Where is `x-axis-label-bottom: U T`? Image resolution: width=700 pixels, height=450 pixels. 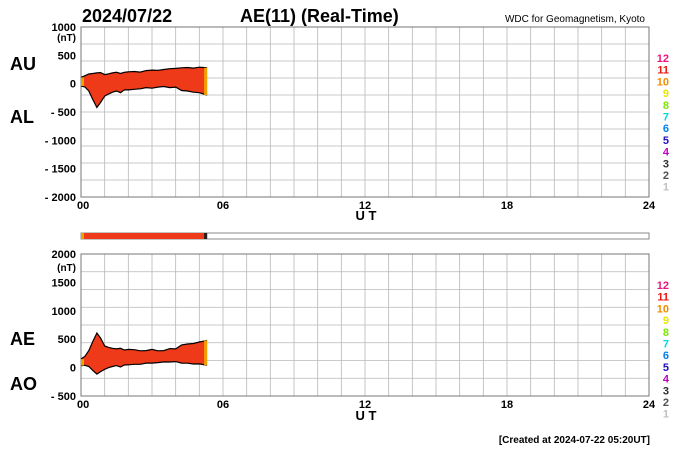 x-axis-label-bottom: U T is located at coordinates (366, 415).